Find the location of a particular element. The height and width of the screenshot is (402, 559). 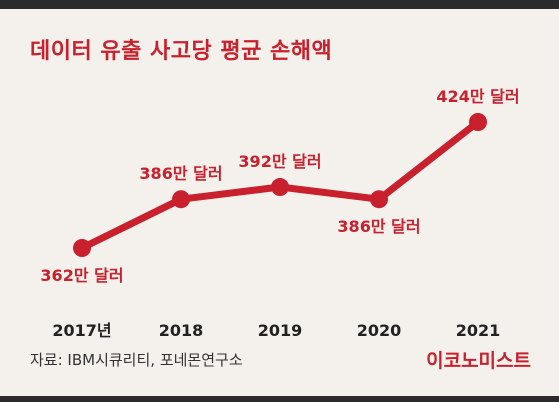

x-axis-tick-labels: 2017년 2018 2019 2020 2021 is located at coordinates (276, 330).